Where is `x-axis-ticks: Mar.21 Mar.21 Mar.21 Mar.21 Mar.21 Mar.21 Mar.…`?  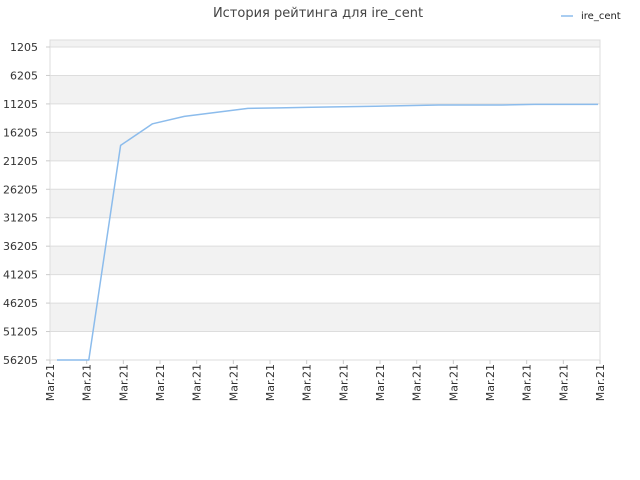 x-axis-ticks: Mar.21 Mar.21 Mar.21 Mar.21 Mar.21 Mar.21 Mar.… is located at coordinates (325, 380).